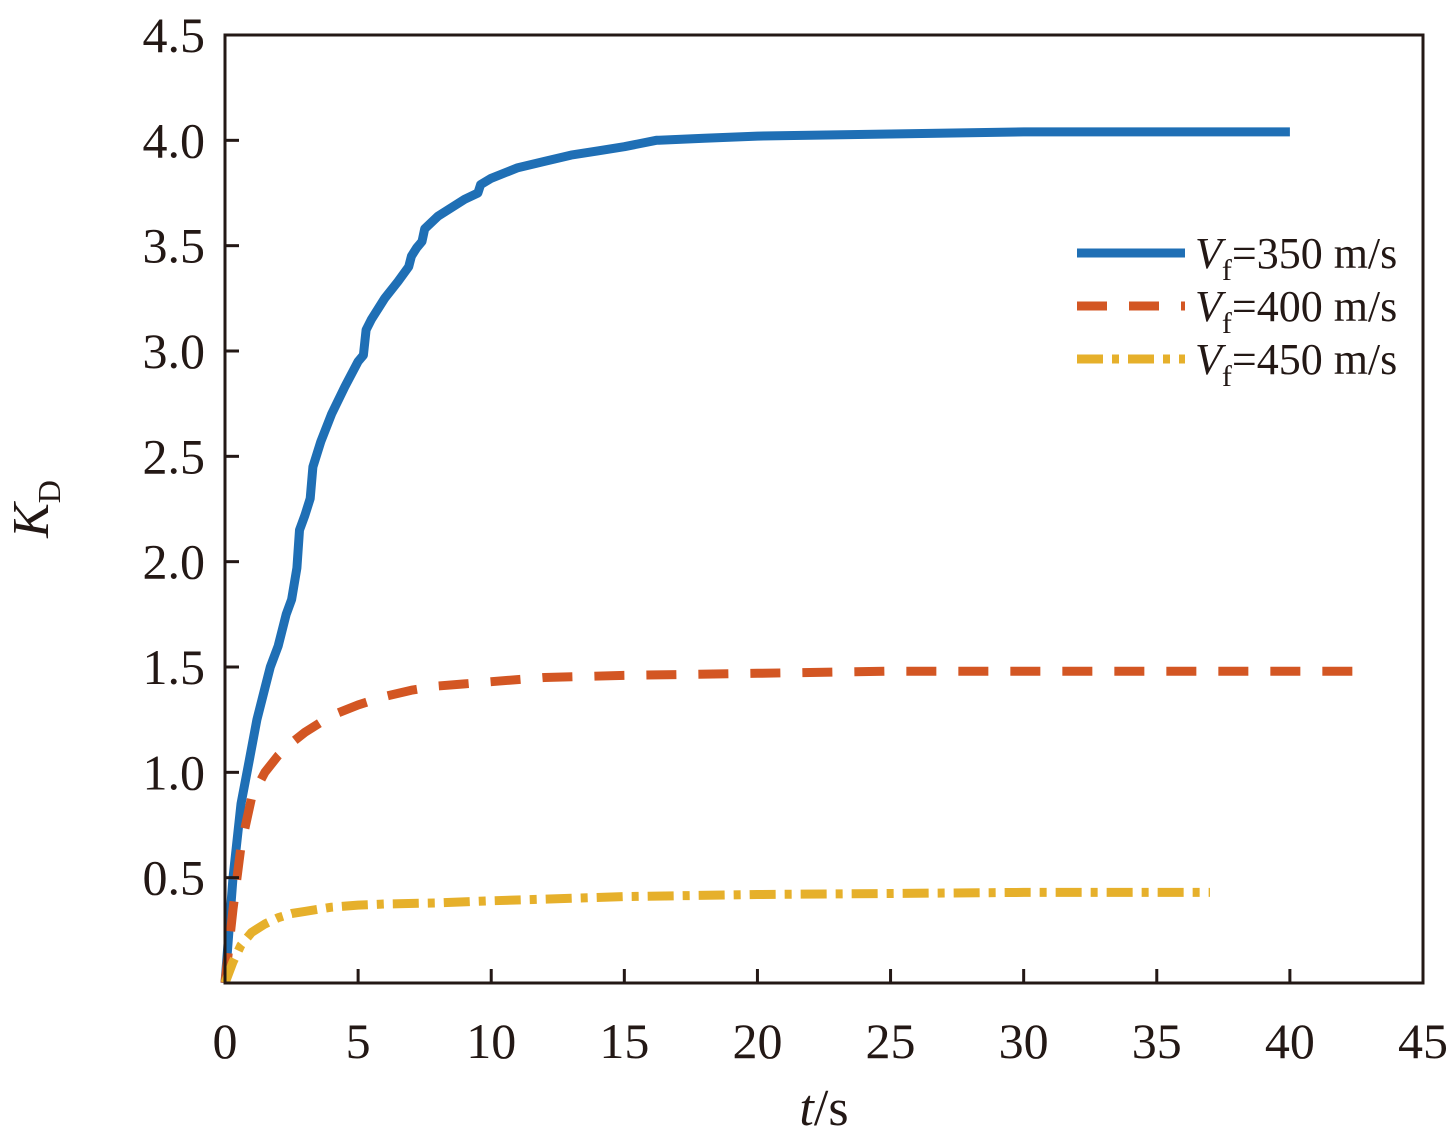  I want to click on x-tick-label: 0, so click(225, 1041).